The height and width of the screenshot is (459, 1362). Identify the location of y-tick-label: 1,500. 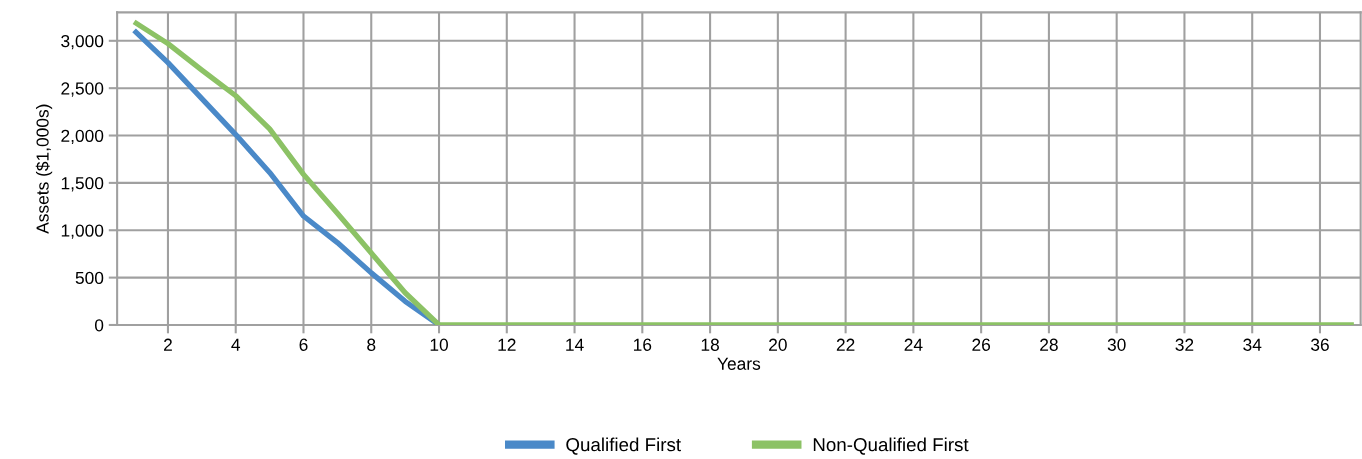
(82, 184).